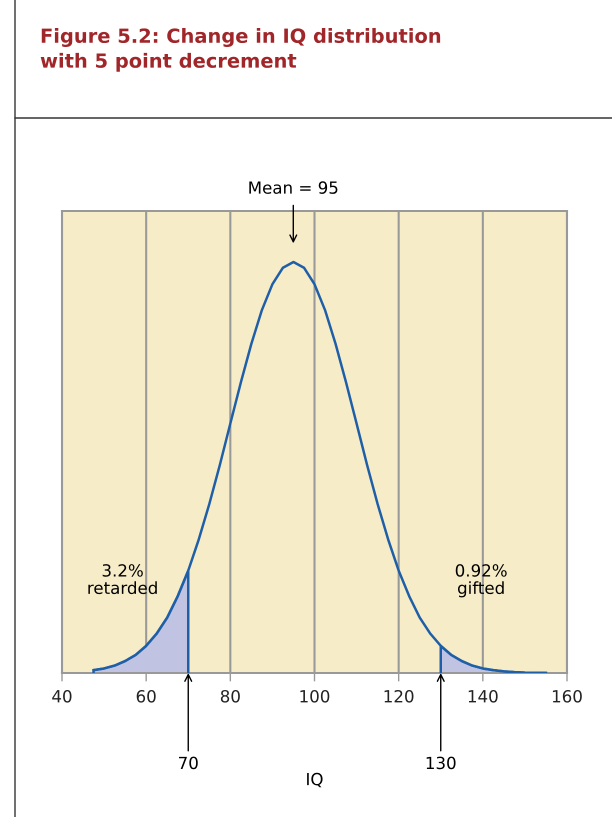  I want to click on x-tick-label: 40, so click(62, 696).